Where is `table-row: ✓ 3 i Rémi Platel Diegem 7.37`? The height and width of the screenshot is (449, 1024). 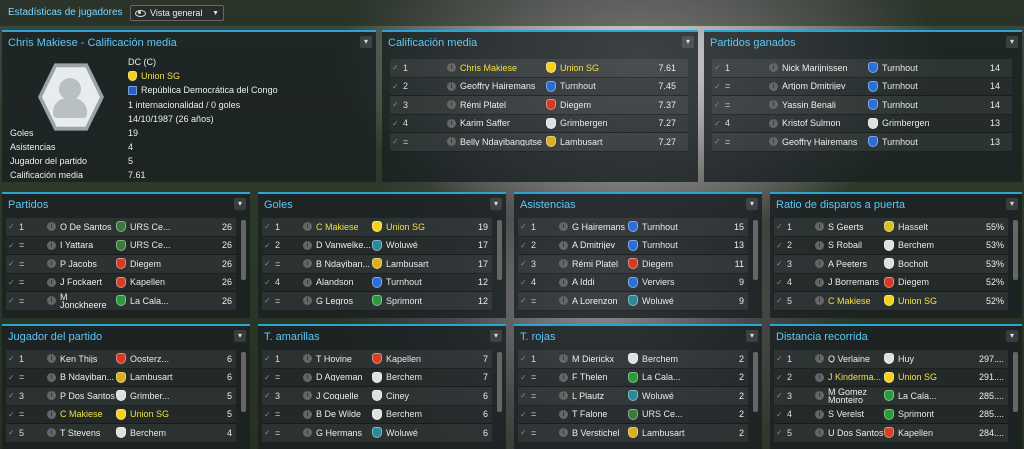 table-row: ✓ 3 i Rémi Platel Diegem 7.37 is located at coordinates (539, 105).